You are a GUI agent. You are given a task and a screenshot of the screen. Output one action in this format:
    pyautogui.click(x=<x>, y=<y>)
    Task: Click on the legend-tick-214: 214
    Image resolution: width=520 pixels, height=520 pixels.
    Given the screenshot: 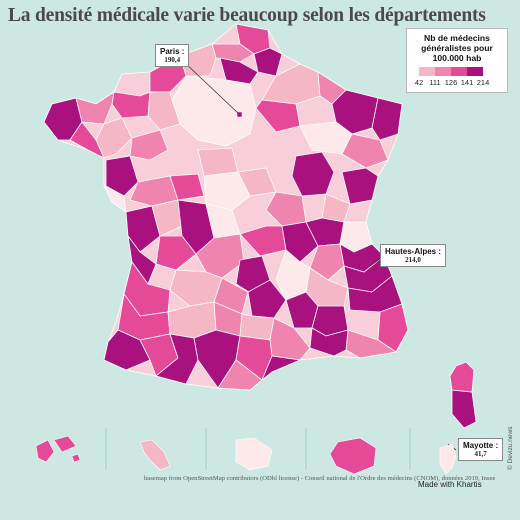 What is the action you would take?
    pyautogui.click(x=483, y=82)
    